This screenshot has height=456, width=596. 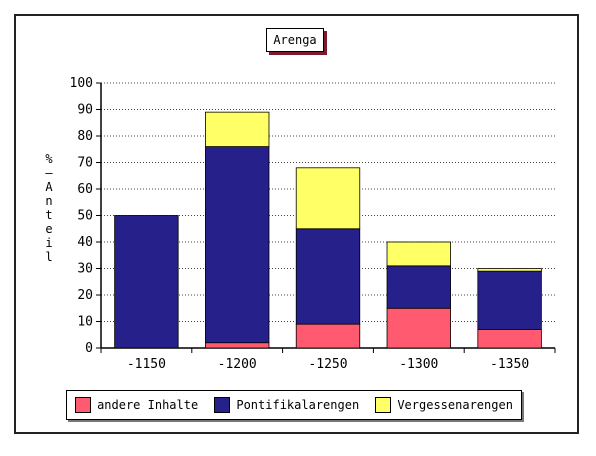 What do you see at coordinates (146, 364) in the screenshot?
I see `x-tick-label: -1150` at bounding box center [146, 364].